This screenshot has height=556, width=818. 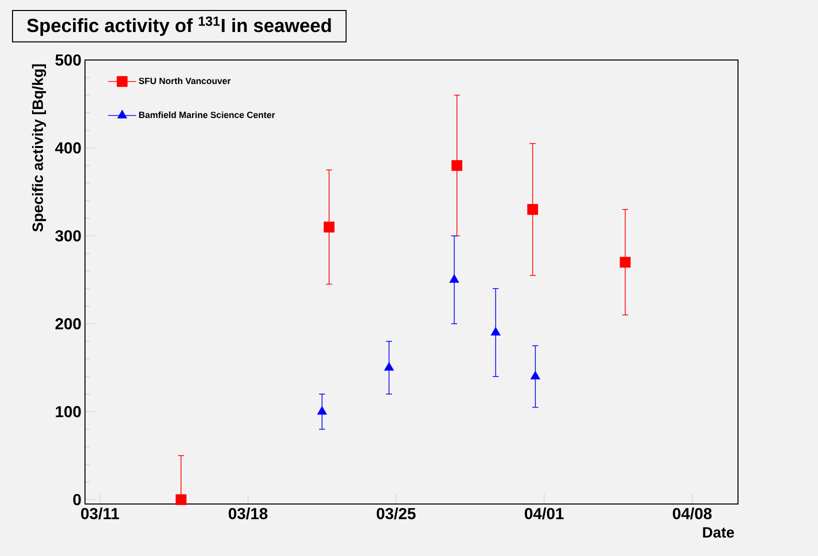 I want to click on x-tick-label: 04/01, so click(x=544, y=514).